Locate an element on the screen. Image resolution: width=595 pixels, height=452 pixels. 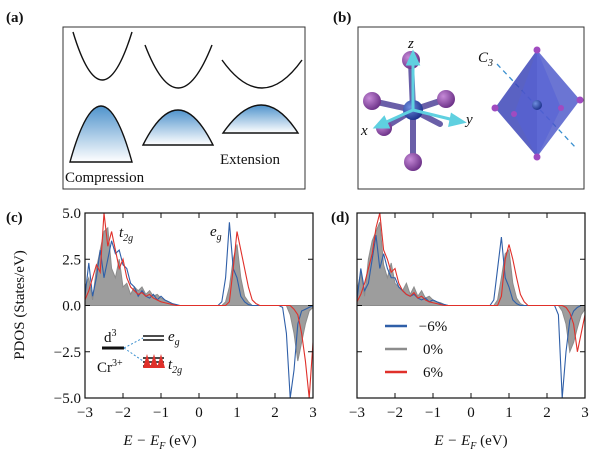
level-inset is located at coordinates (133, 351).